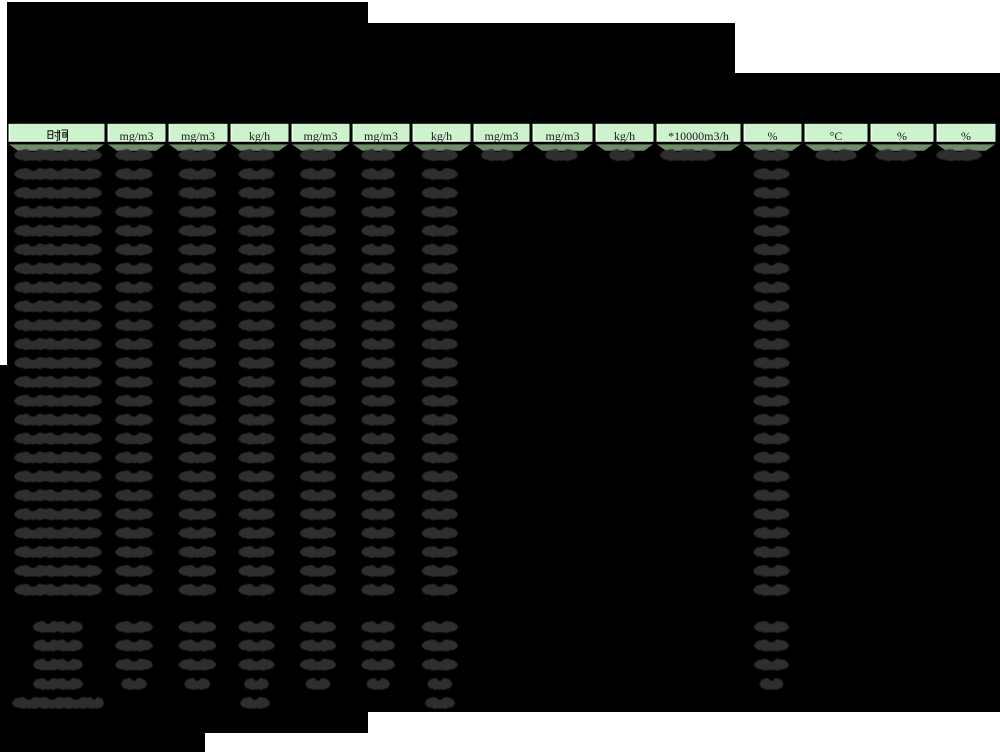 The height and width of the screenshot is (754, 1000). Describe the element at coordinates (698, 136) in the screenshot. I see `svg-text: *10000m3/h` at that location.